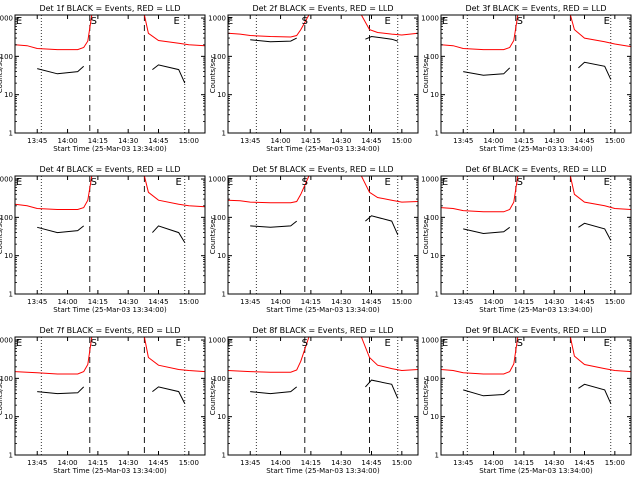 The width and height of the screenshot is (640, 480). Describe the element at coordinates (322, 8) in the screenshot. I see `panel-title: Det 2f BLACK = Events, RED = LLD` at that location.